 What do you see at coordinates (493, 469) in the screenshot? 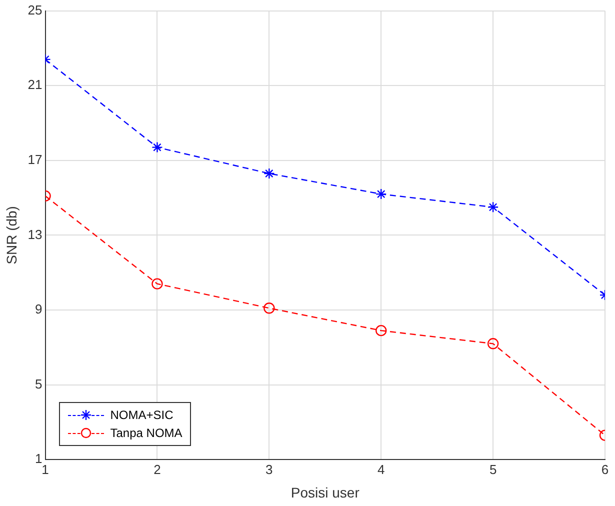
I see `x-tick-label: 5` at bounding box center [493, 469].